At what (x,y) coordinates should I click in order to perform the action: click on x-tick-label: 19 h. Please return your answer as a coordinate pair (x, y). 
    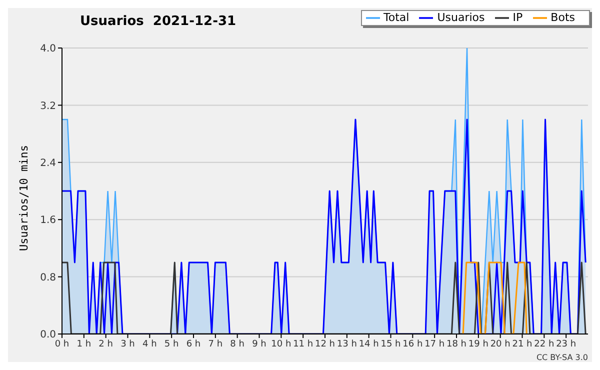
    Looking at the image, I should click on (478, 344).